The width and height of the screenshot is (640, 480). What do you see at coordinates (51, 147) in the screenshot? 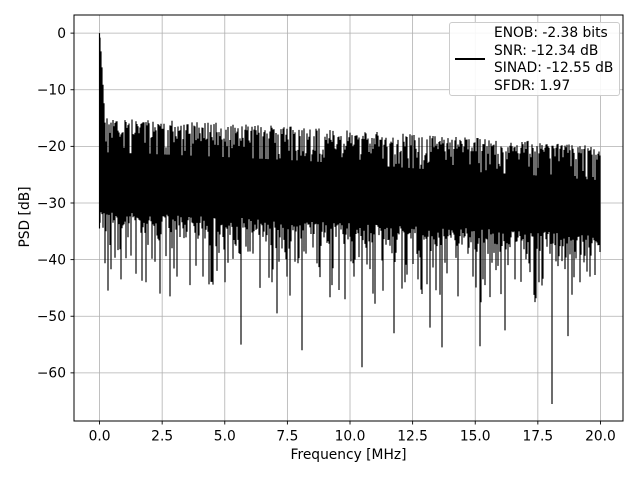
I see `svg-text: −20` at bounding box center [51, 147].